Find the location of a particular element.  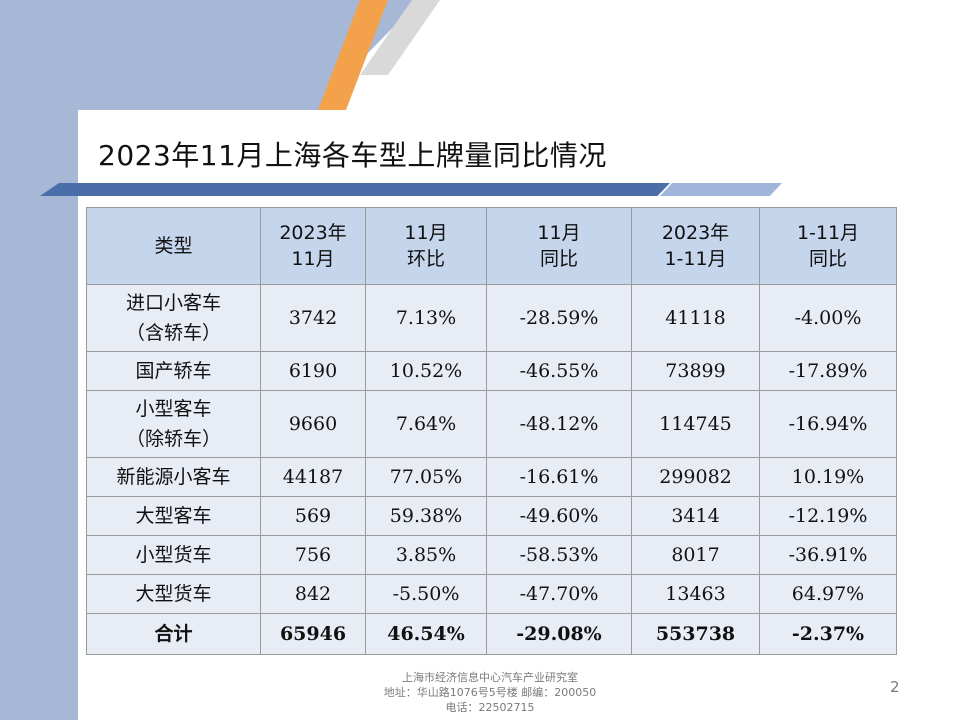

header-ytd-2023: 2023年 1-11月 is located at coordinates (695, 246).